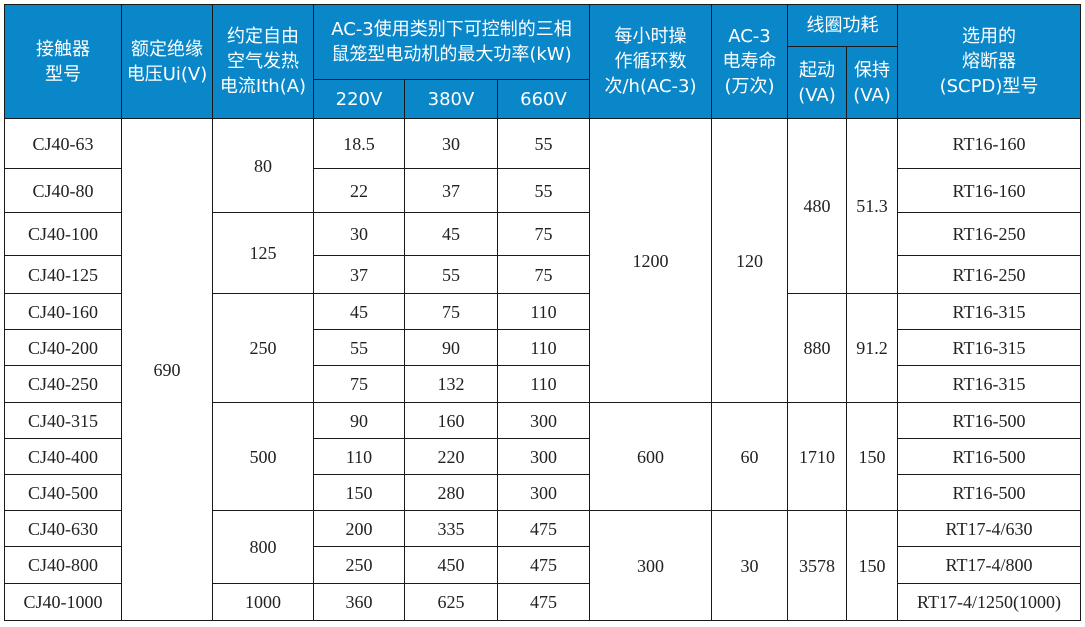  What do you see at coordinates (263, 165) in the screenshot?
I see `ith-cell: 80` at bounding box center [263, 165].